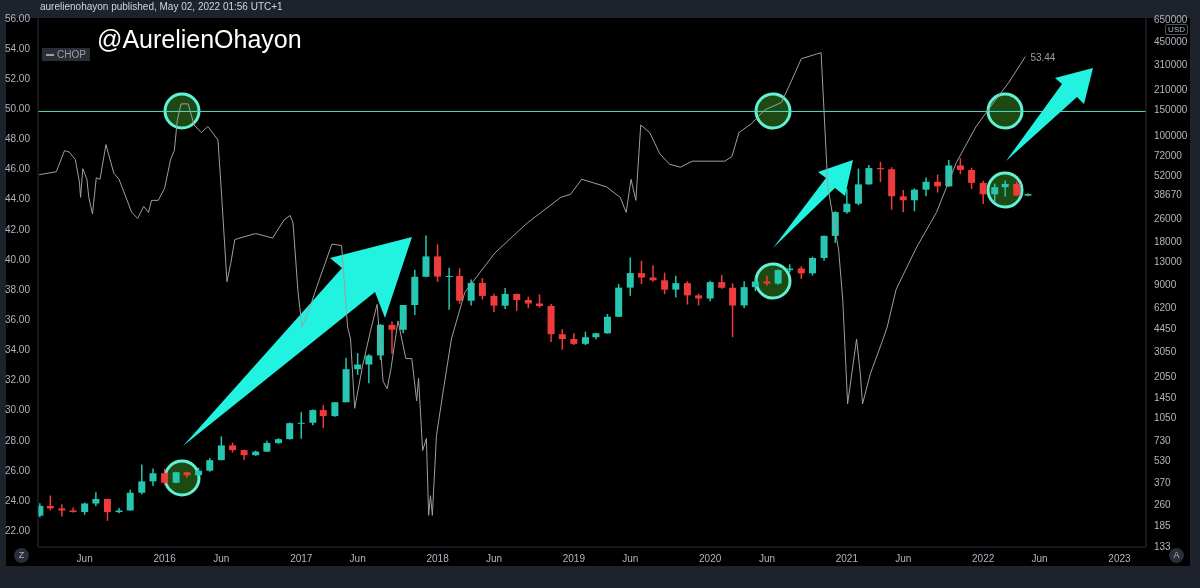  I want to click on y2-tick-label: 72000, so click(1168, 156).